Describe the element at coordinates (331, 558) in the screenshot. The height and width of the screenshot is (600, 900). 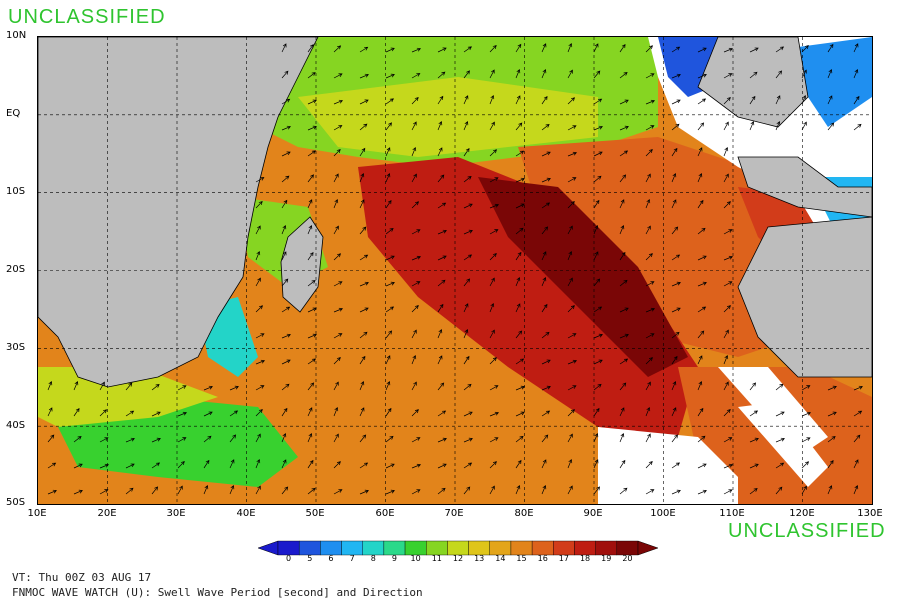
I see `legend-value-label: 6` at that location.